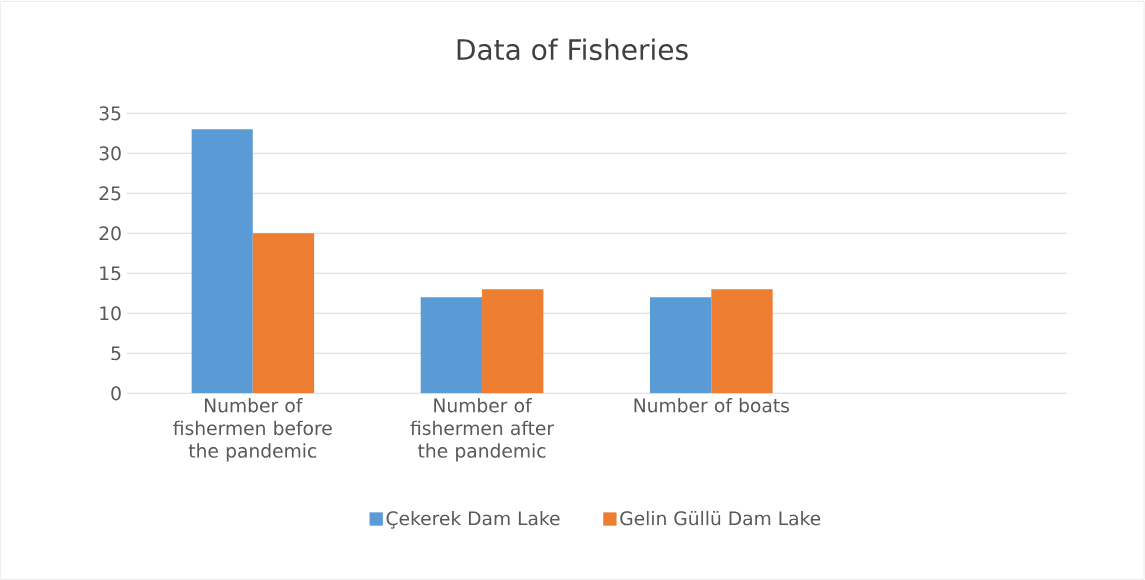  Describe the element at coordinates (473, 519) in the screenshot. I see `legend-label: Çekerek Dam Lake` at that location.